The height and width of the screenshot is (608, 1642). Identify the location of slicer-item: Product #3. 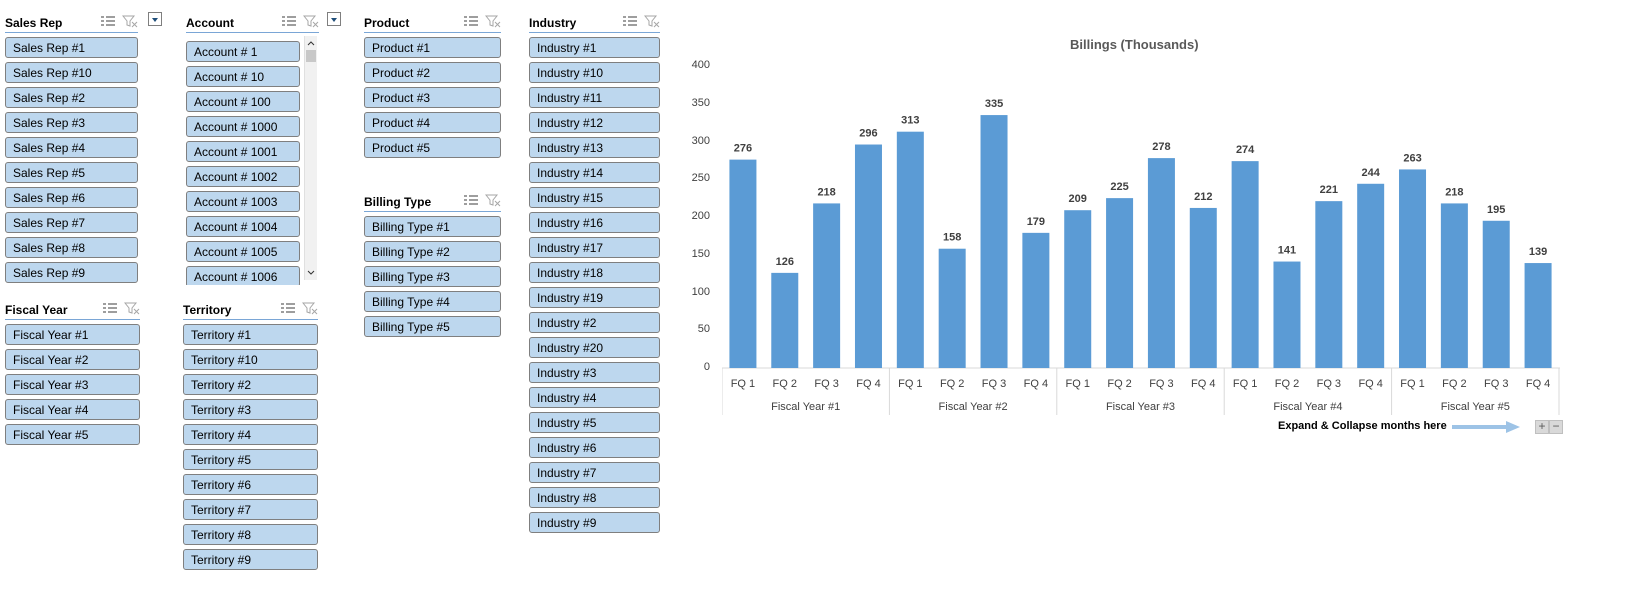
(432, 97).